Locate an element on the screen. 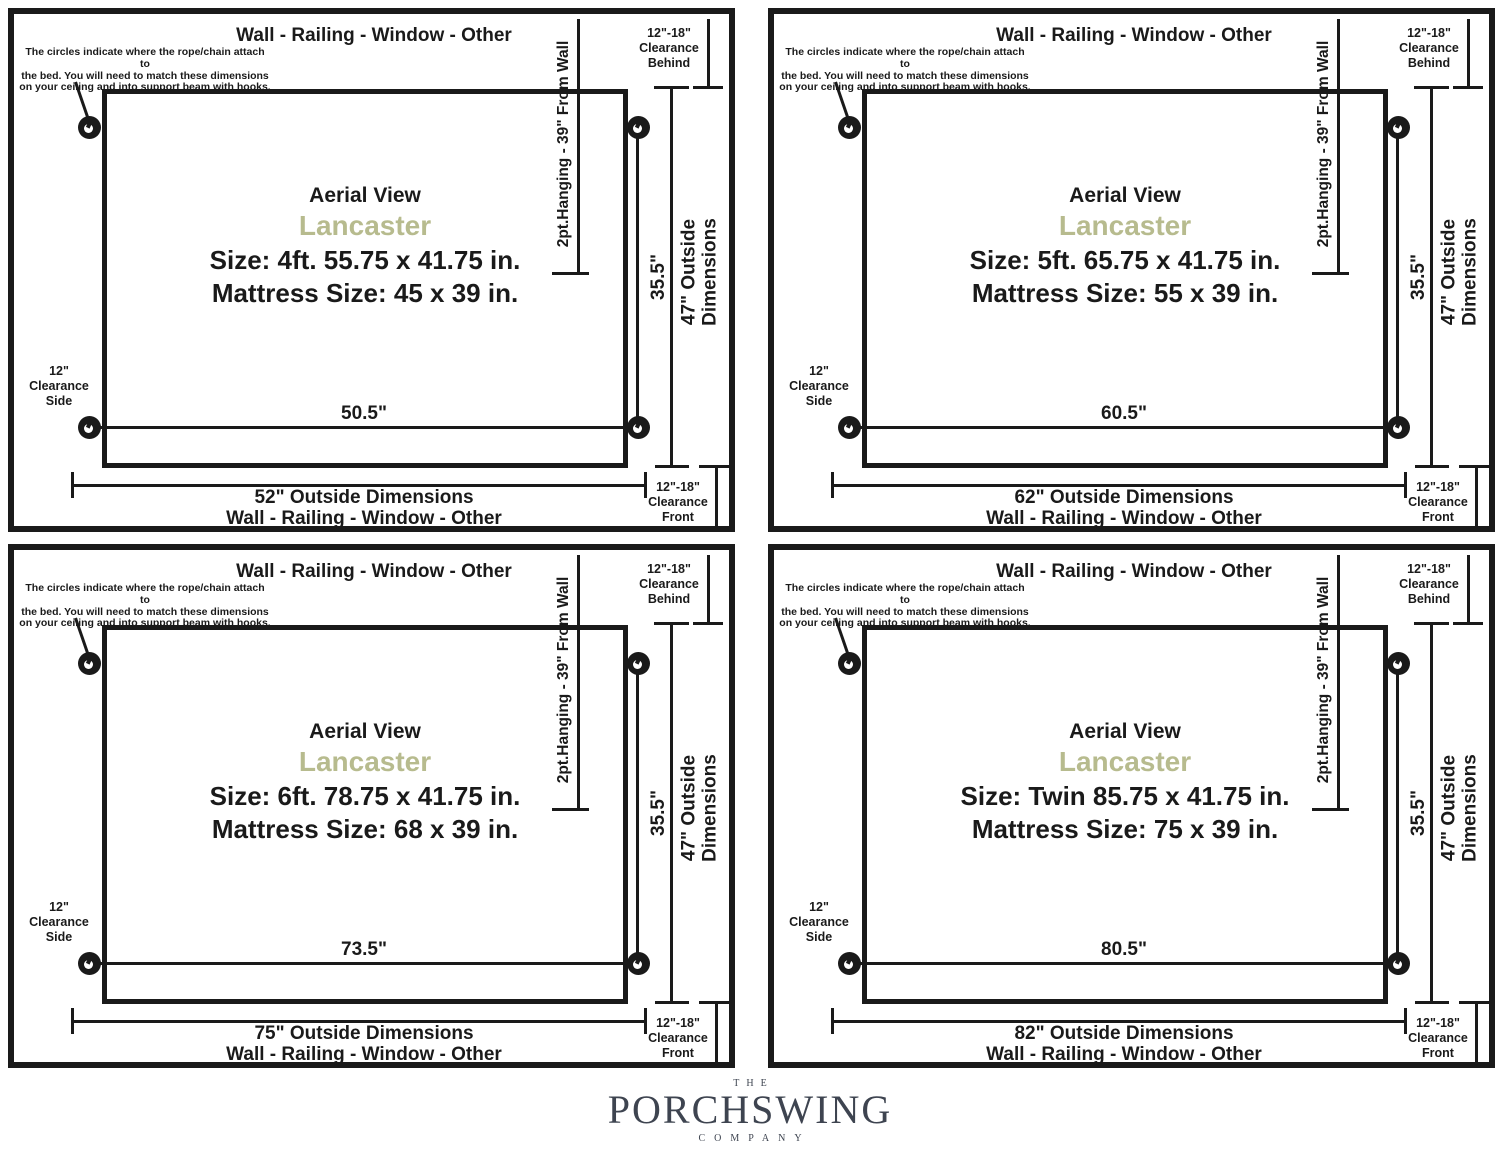 The width and height of the screenshot is (1500, 1159). mattress-spec: Mattress Size: 75 x 39 in. is located at coordinates (1125, 829).